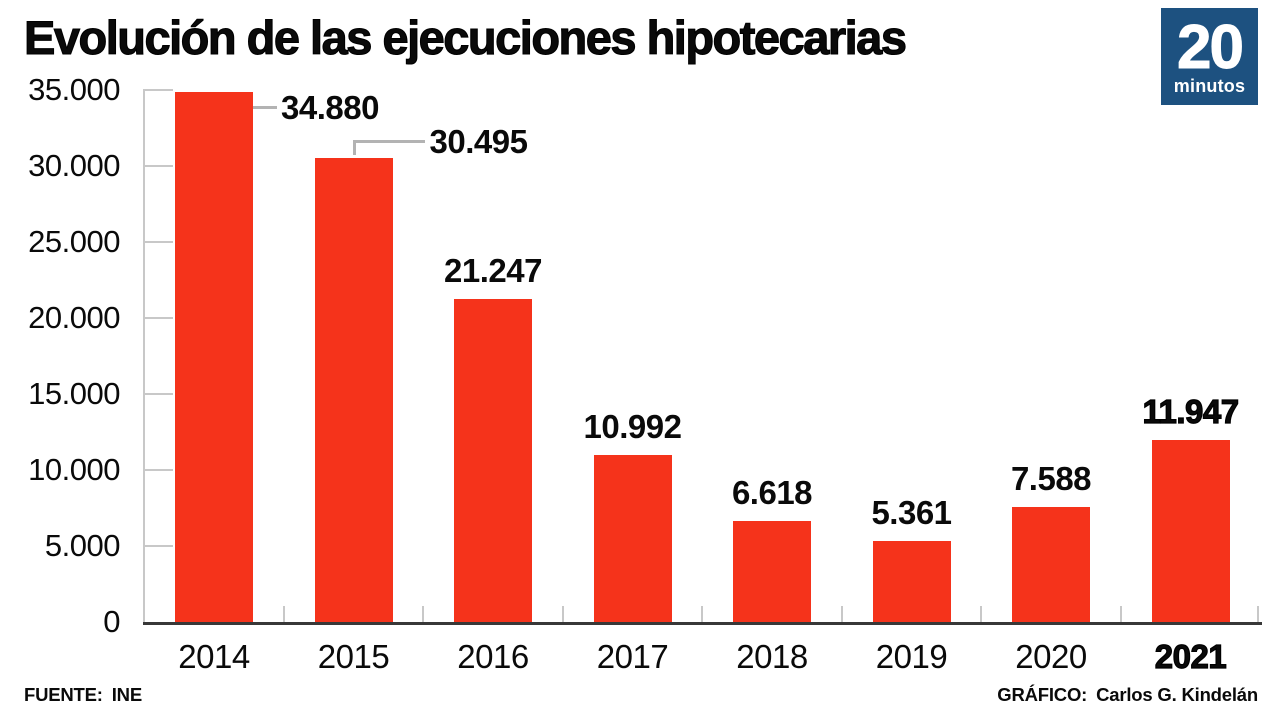 The height and width of the screenshot is (720, 1280). Describe the element at coordinates (63, 694) in the screenshot. I see `source-label: FUENTE:` at that location.